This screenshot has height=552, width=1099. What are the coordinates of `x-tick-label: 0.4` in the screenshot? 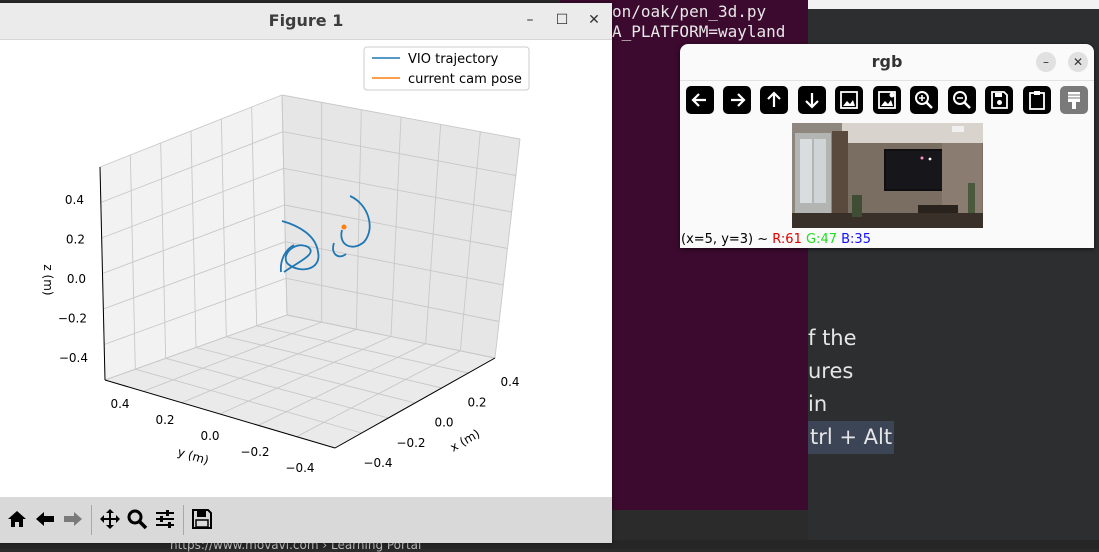 It's located at (509, 382).